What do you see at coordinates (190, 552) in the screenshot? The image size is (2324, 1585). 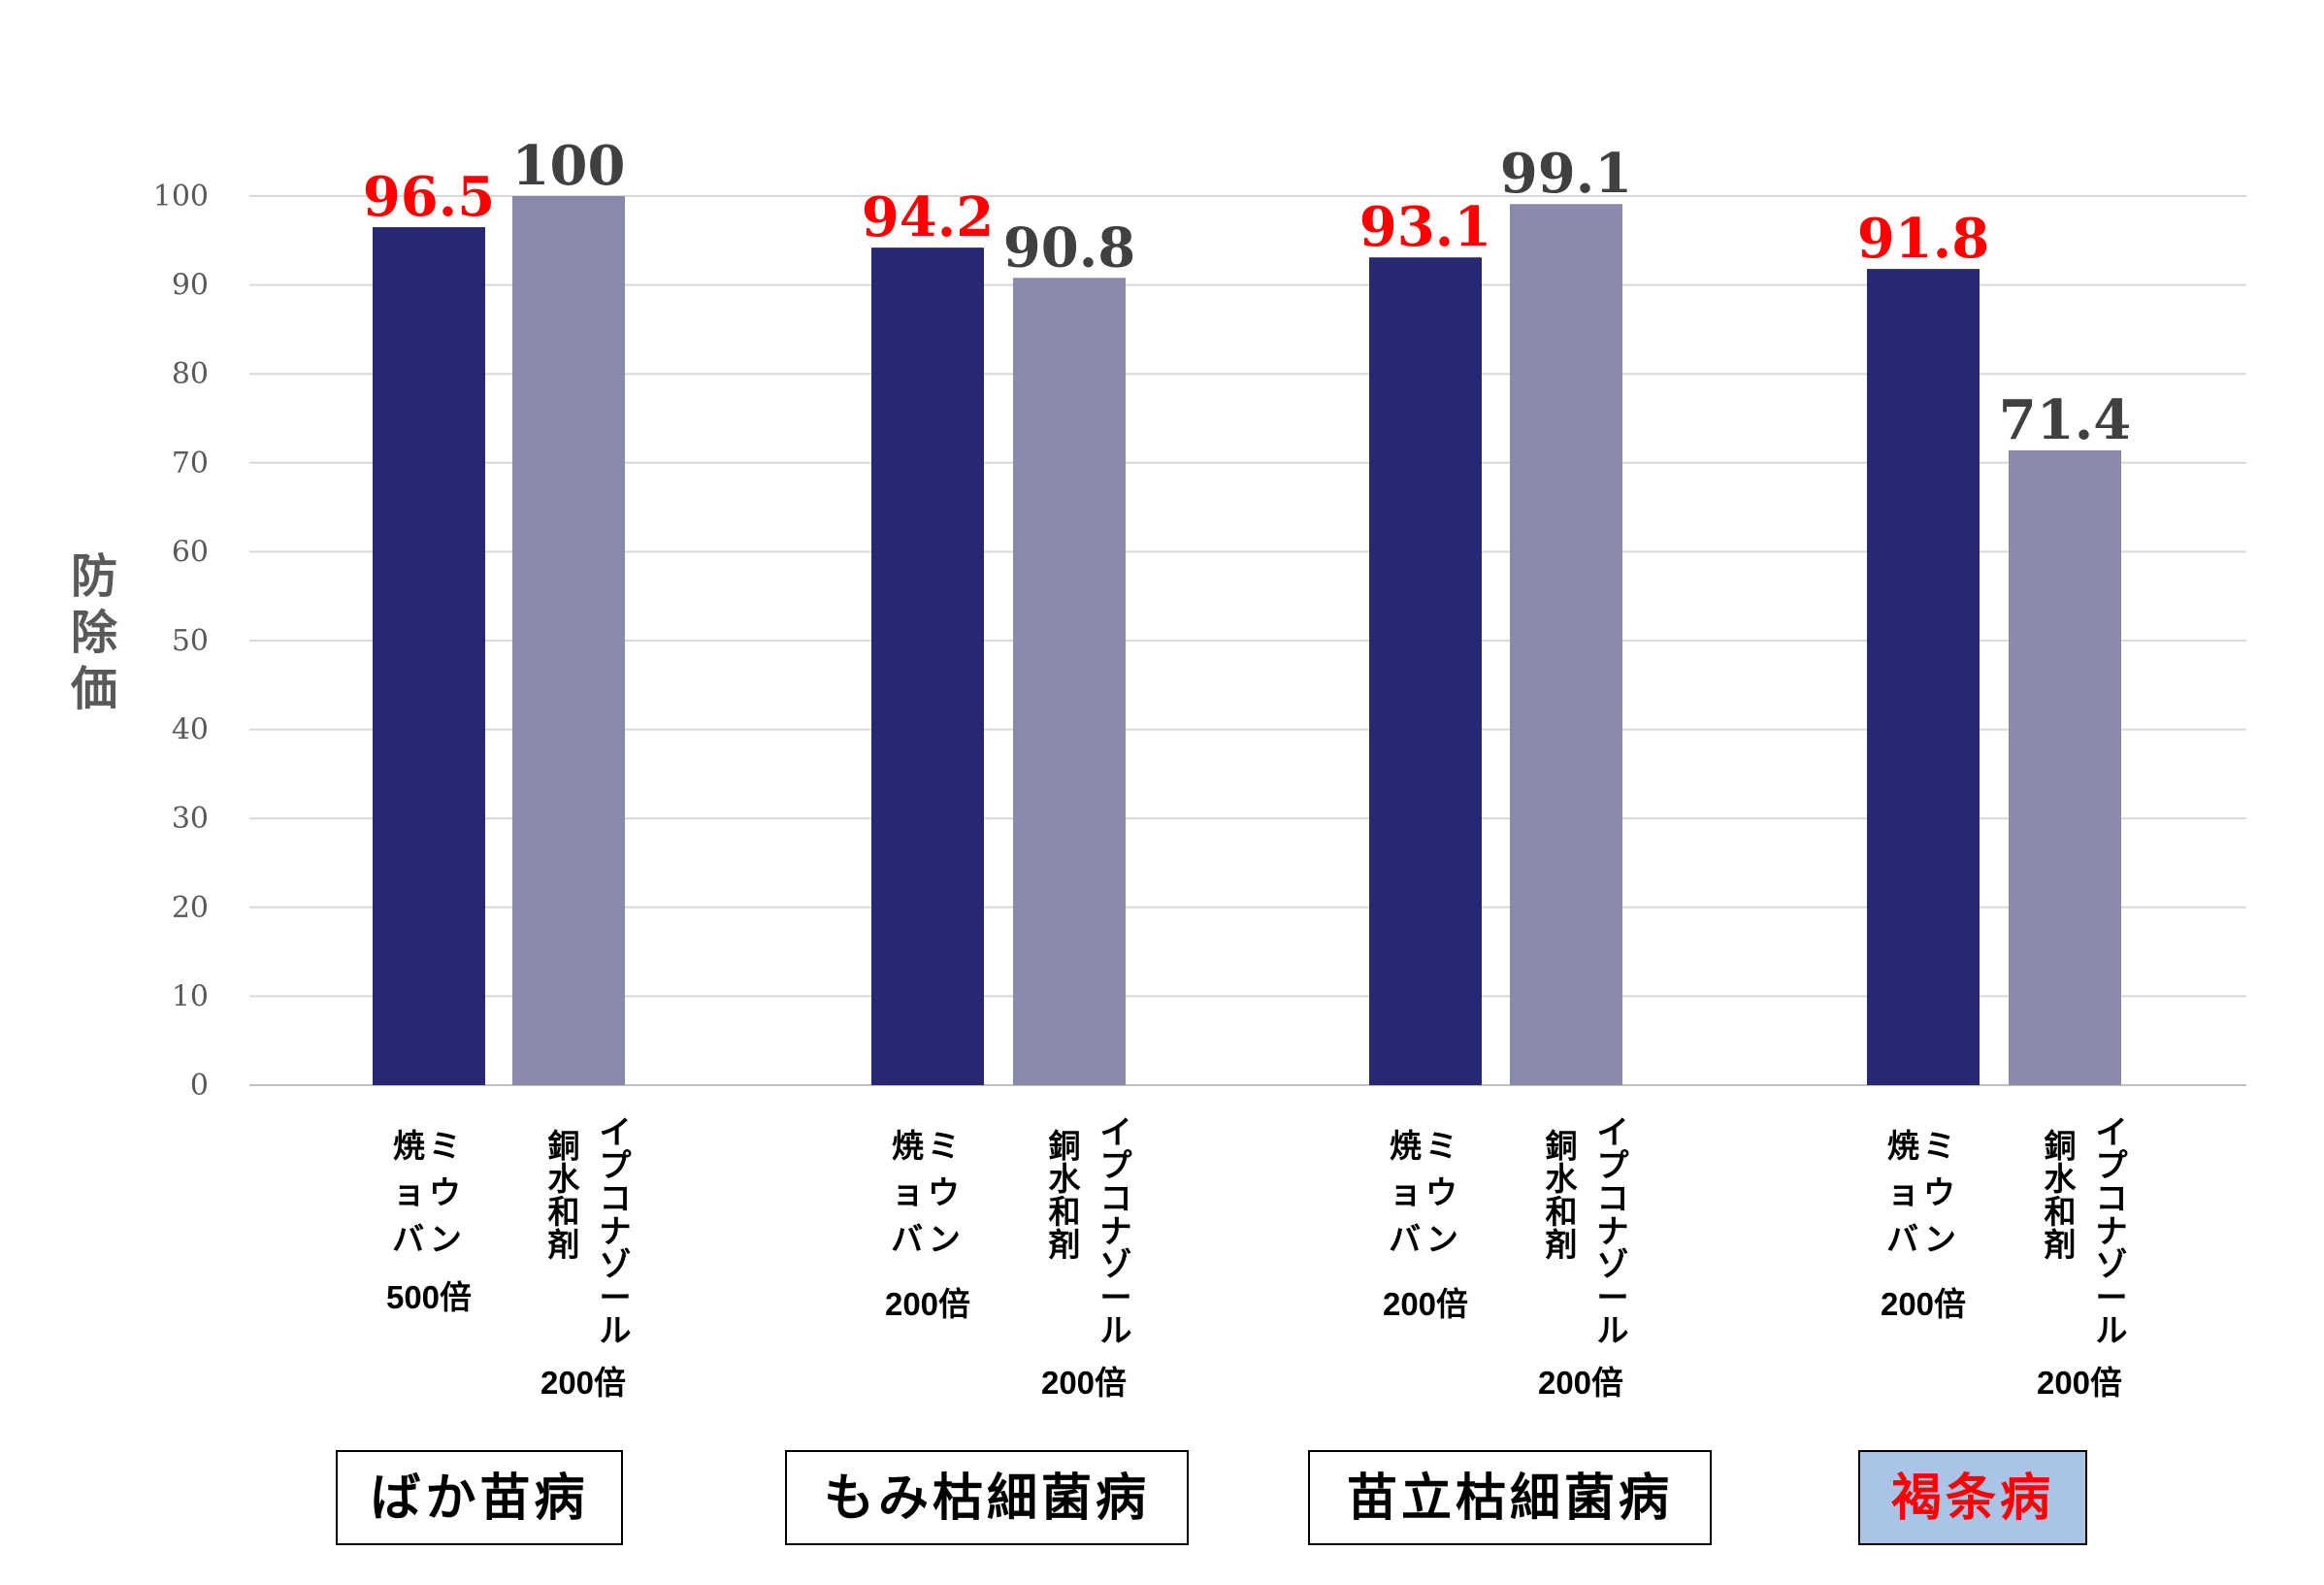 I see `ytick-label-60: 60` at bounding box center [190, 552].